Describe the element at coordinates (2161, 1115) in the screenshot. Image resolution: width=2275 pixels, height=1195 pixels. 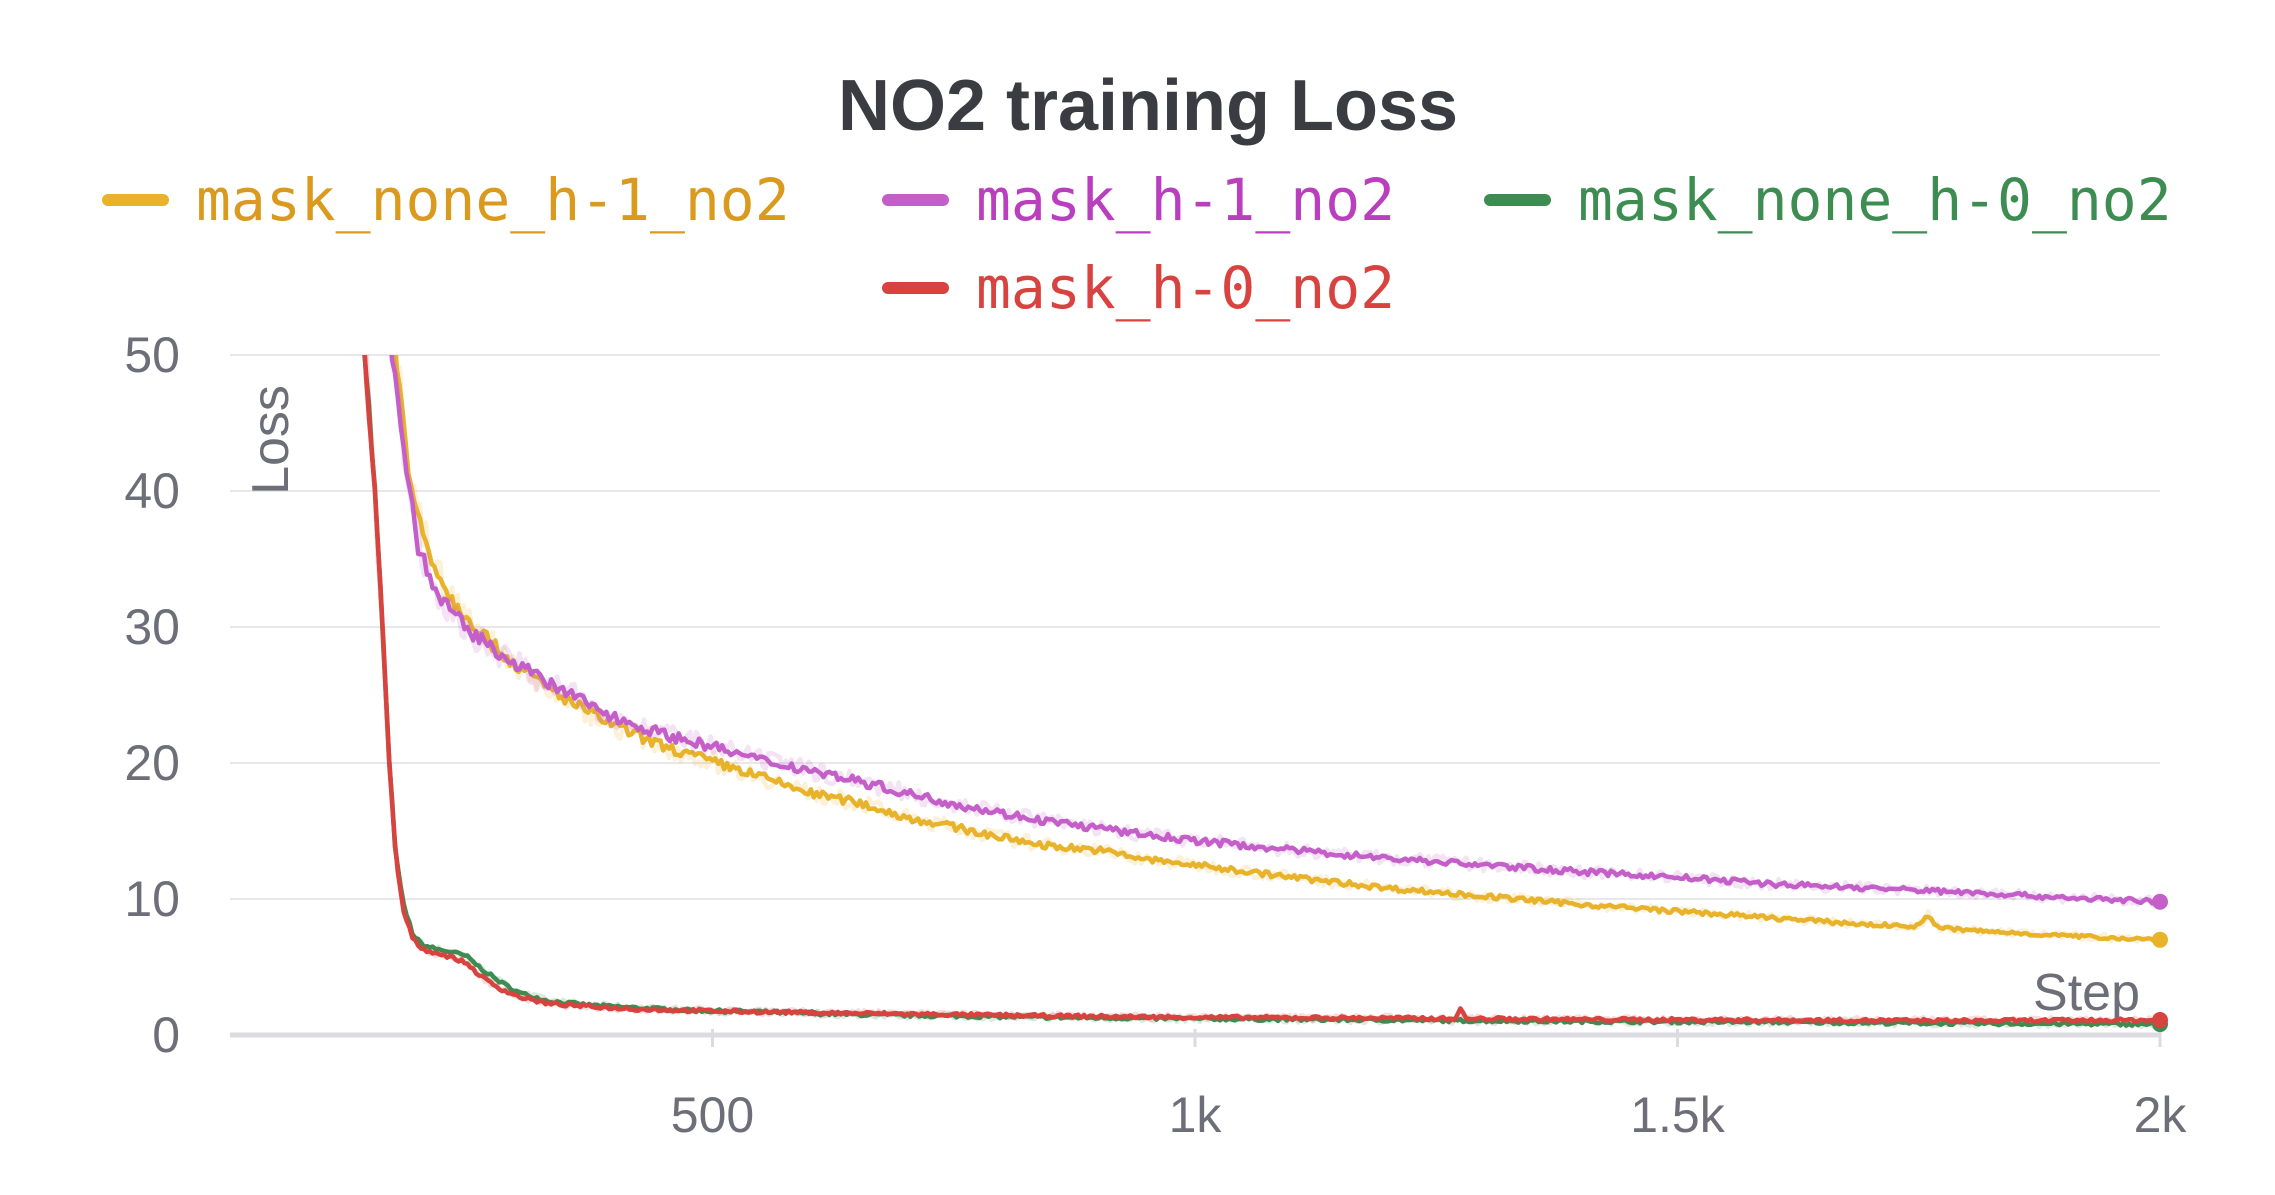
I see `x-tick-label: 2k` at that location.